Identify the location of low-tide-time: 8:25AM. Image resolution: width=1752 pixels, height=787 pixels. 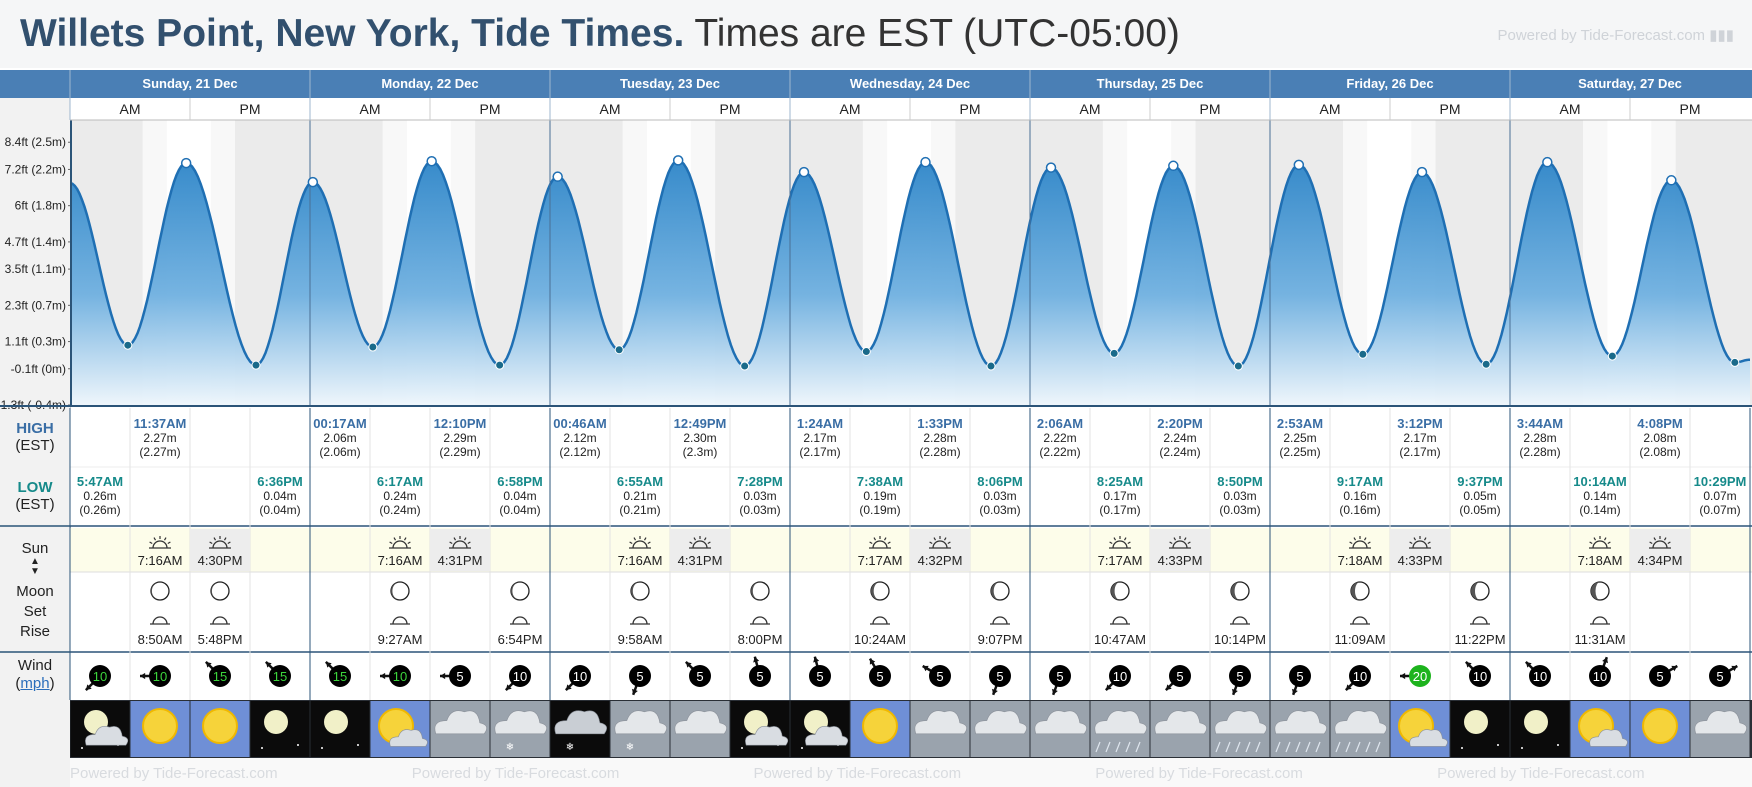
(1120, 481).